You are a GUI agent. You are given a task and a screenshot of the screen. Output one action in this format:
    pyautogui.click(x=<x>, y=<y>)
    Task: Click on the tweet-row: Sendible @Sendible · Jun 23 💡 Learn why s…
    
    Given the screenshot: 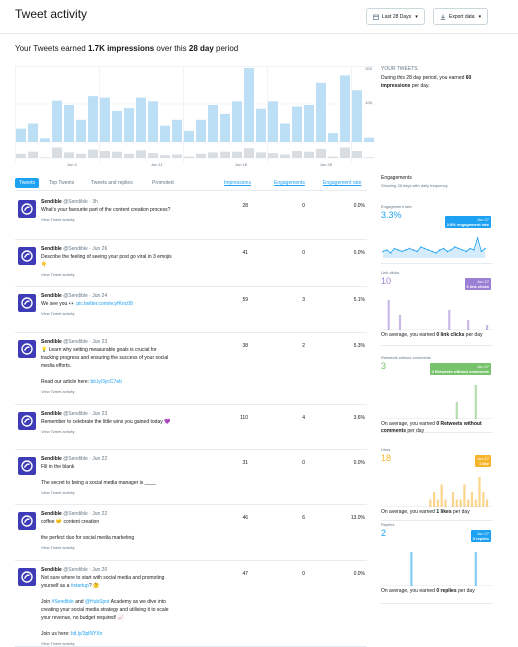 What is the action you would take?
    pyautogui.click(x=191, y=369)
    